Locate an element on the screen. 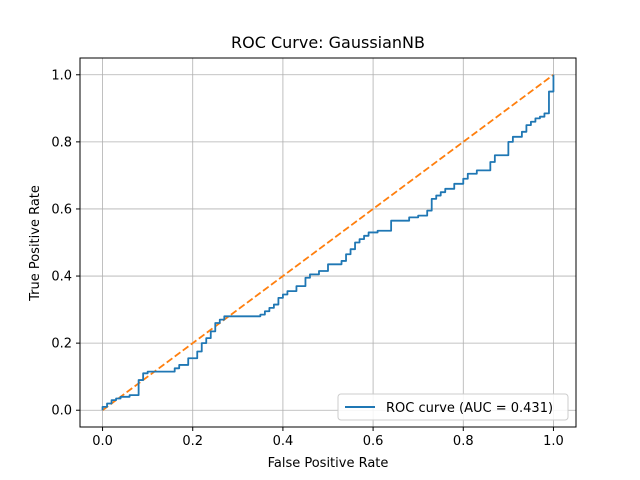  x-tick-label: 1.0 is located at coordinates (553, 441).